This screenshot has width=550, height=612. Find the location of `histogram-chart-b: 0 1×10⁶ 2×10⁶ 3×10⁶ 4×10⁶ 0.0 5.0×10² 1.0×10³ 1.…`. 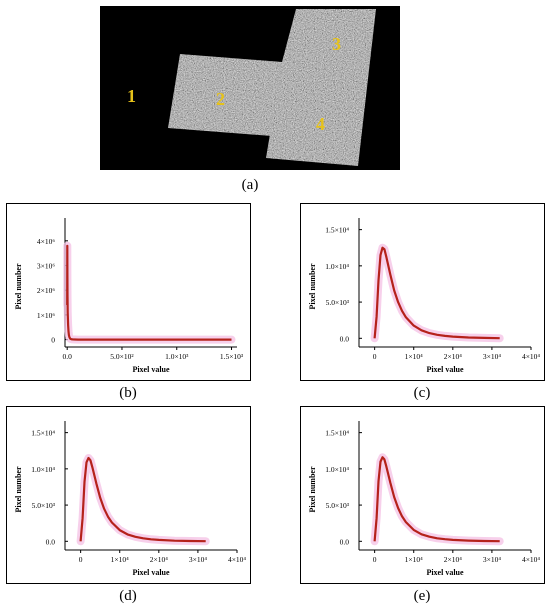

histogram-chart-b: 0 1×10⁶ 2×10⁶ 3×10⁶ 4×10⁶ 0.0 5.0×10² 1.0×10³ 1.… is located at coordinates (129, 296).